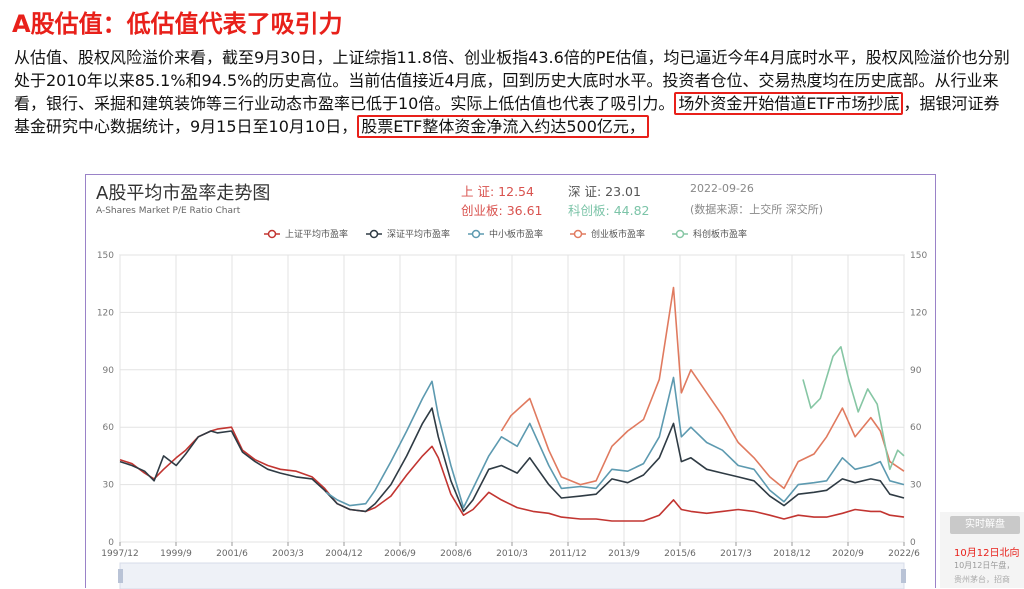  I want to click on x-tick-label: 2015/6, so click(680, 554).